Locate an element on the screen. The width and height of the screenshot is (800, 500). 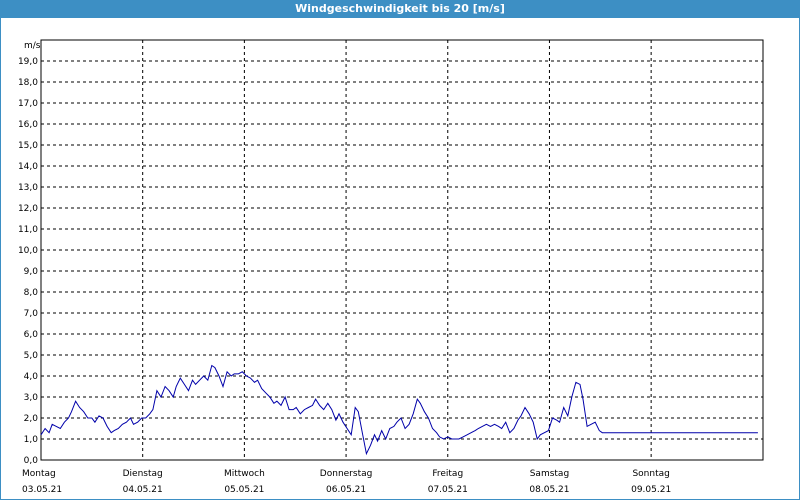
y-tick-label: 16,0 is located at coordinates (28, 125).